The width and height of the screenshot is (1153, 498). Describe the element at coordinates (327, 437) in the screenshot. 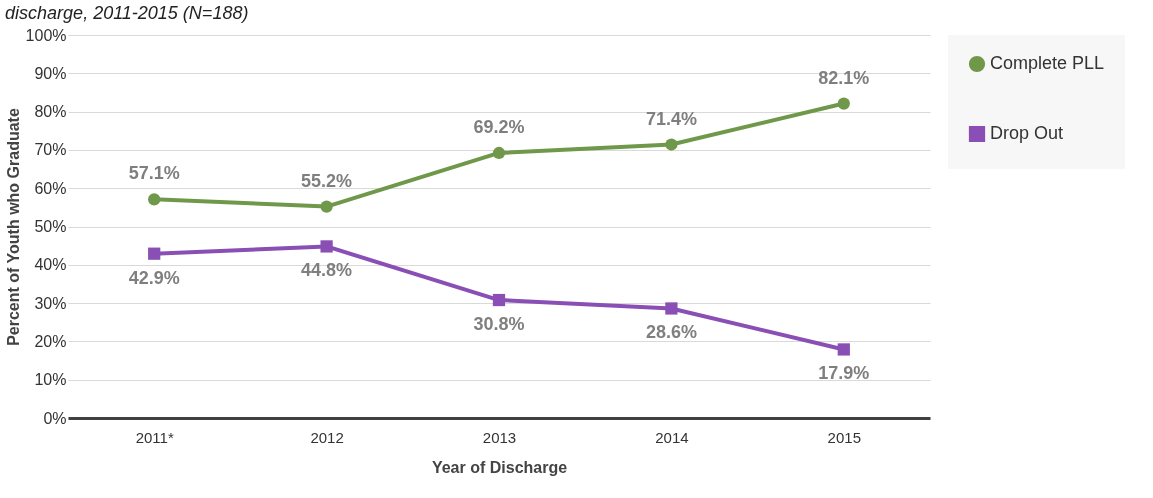

I see `x-tick-label: 2012` at that location.